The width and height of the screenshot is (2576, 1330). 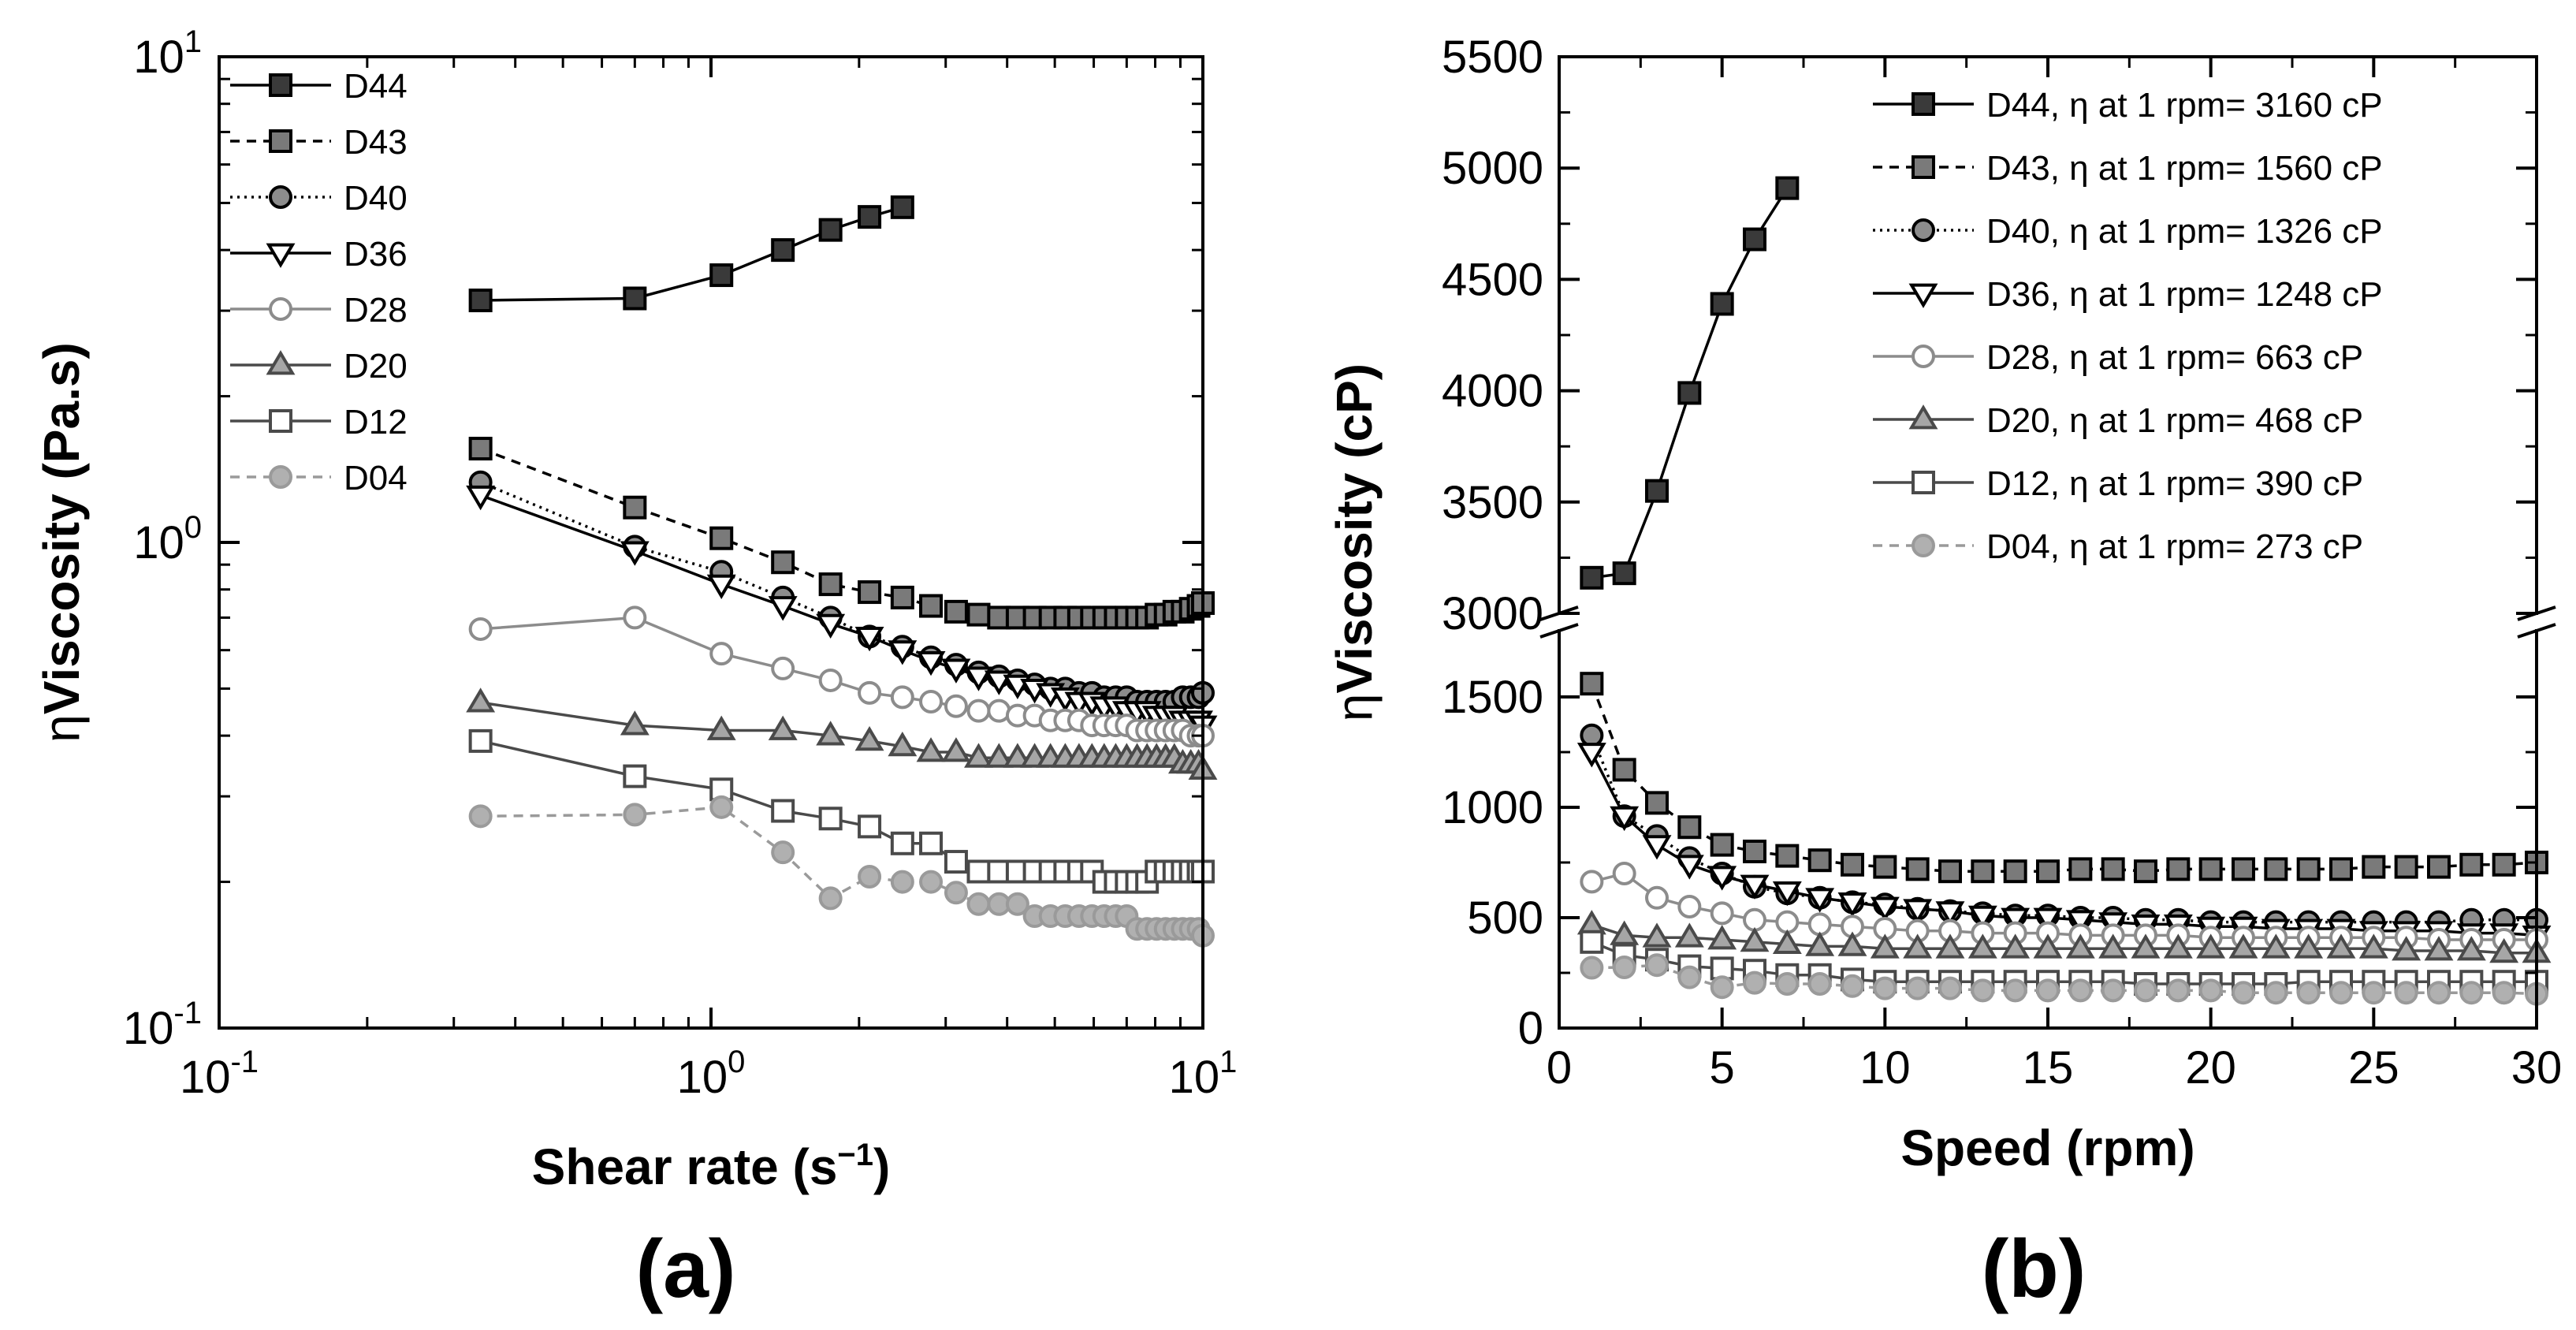 I want to click on panel-a-series-d44, so click(x=691, y=254).